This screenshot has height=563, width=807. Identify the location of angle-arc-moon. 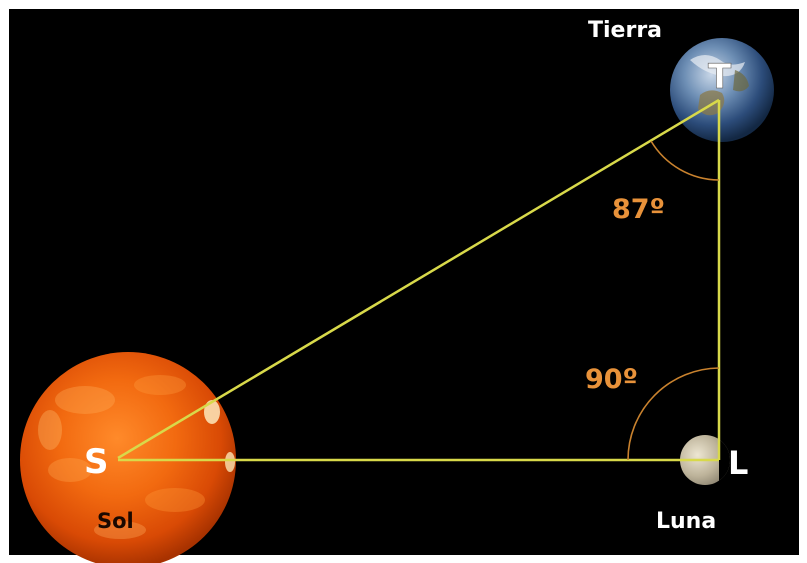
(673, 414).